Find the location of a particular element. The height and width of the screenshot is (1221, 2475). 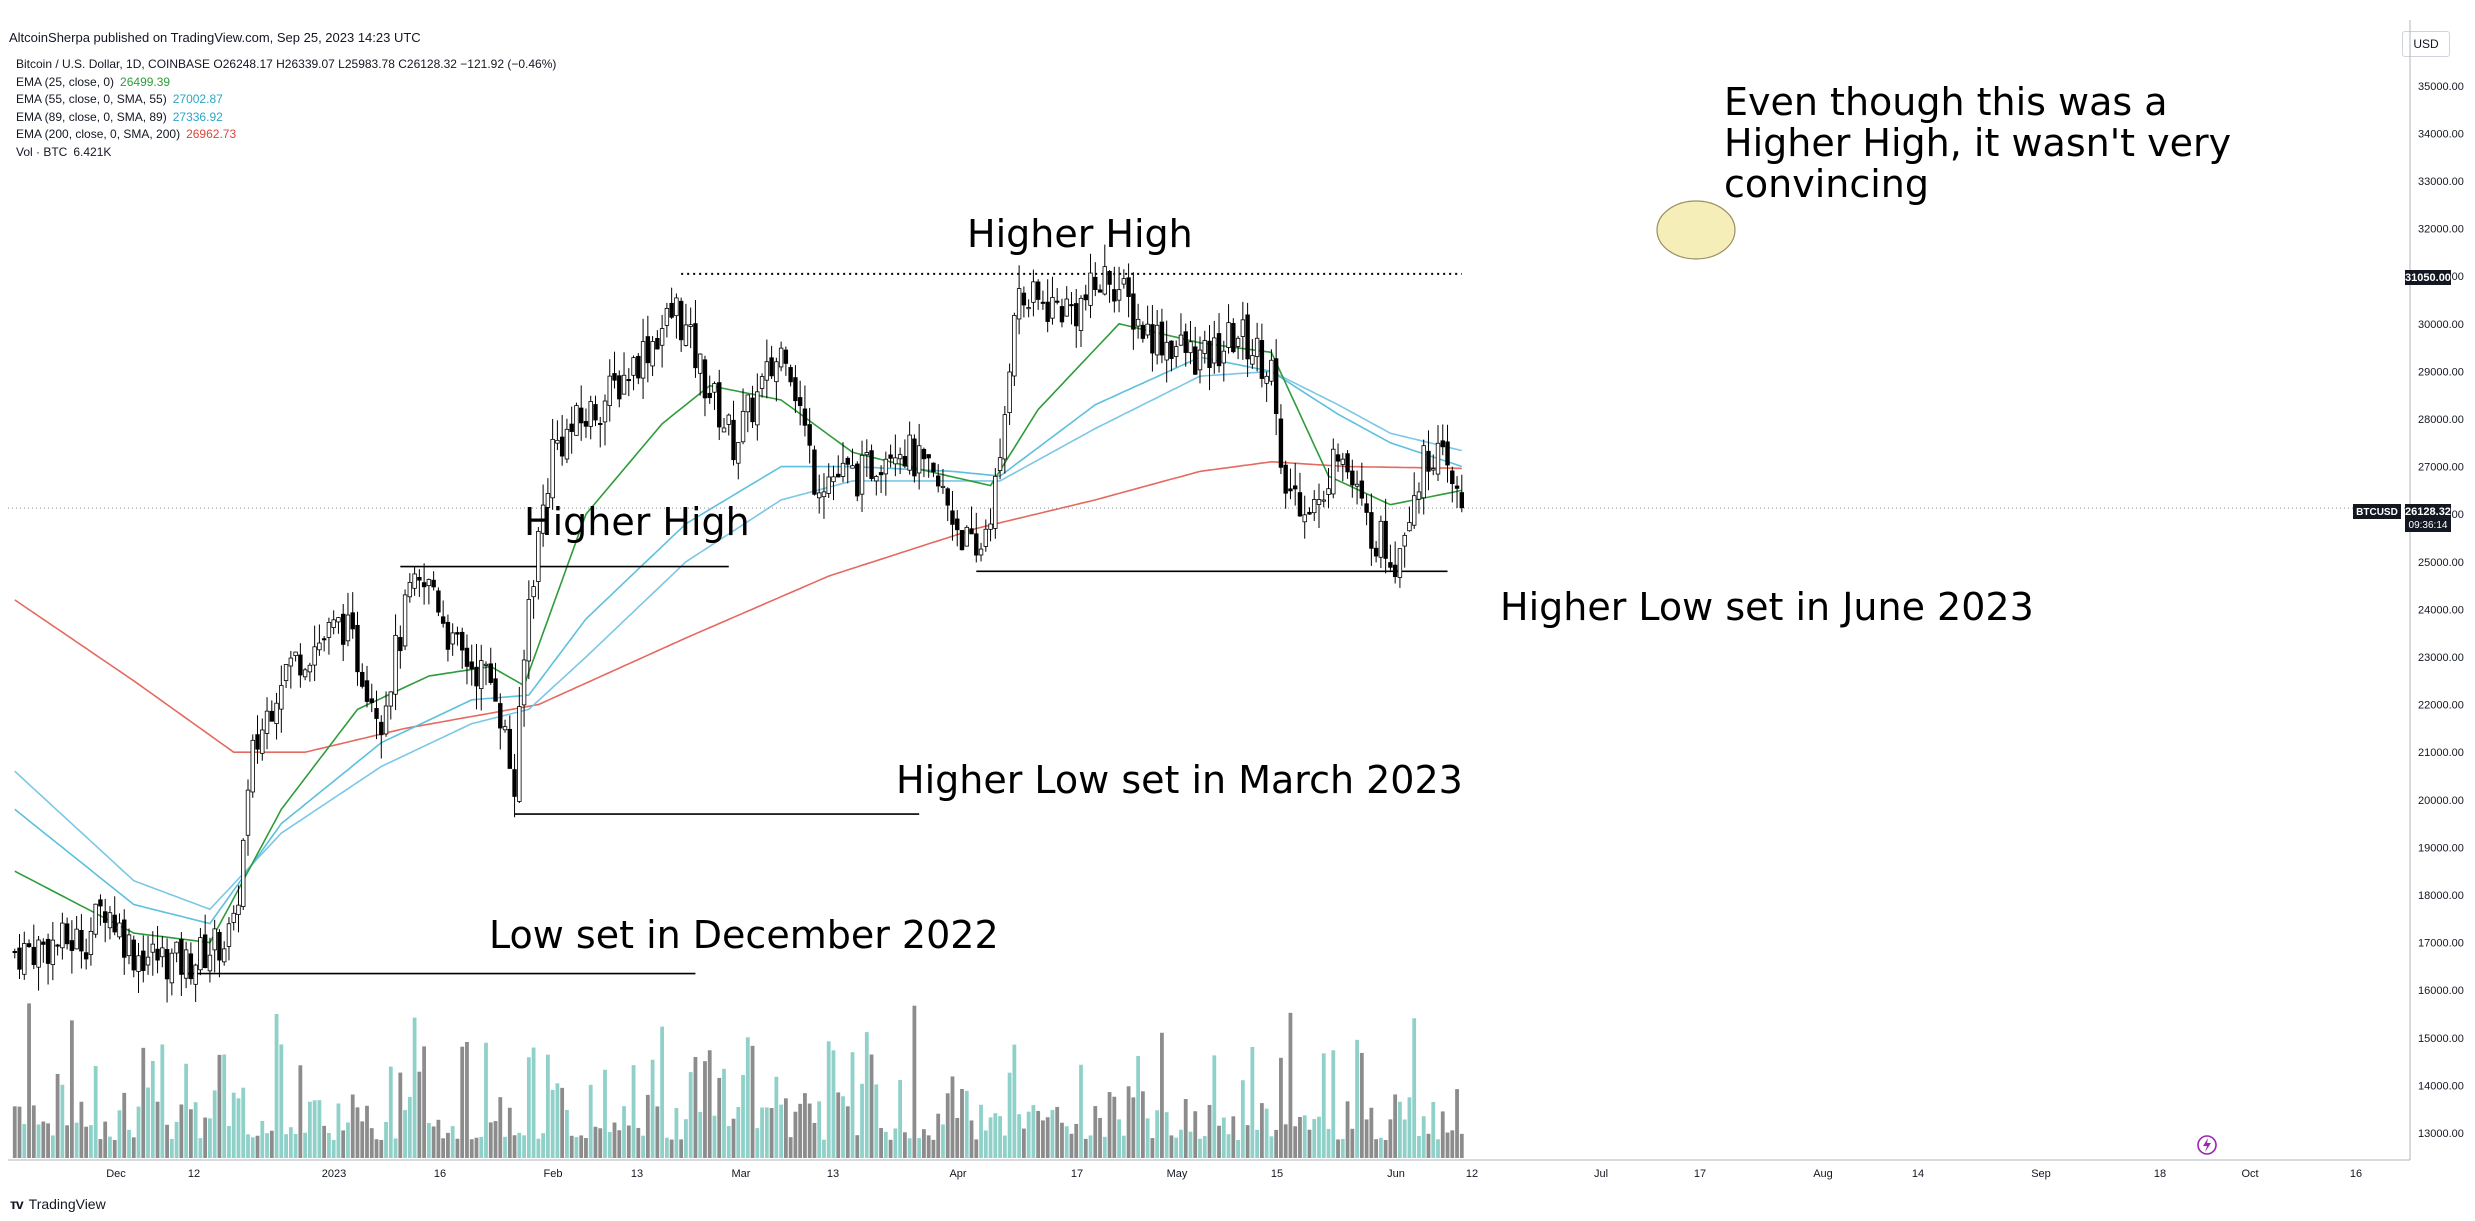

legend-ema200: EMA (200, close, 0, SMA, 200) 26962.73 is located at coordinates (126, 134).